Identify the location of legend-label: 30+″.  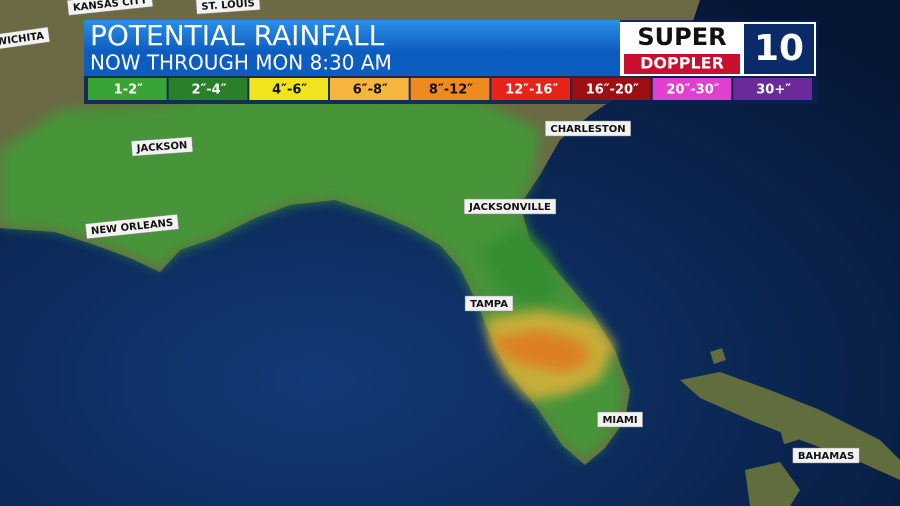
(773, 90).